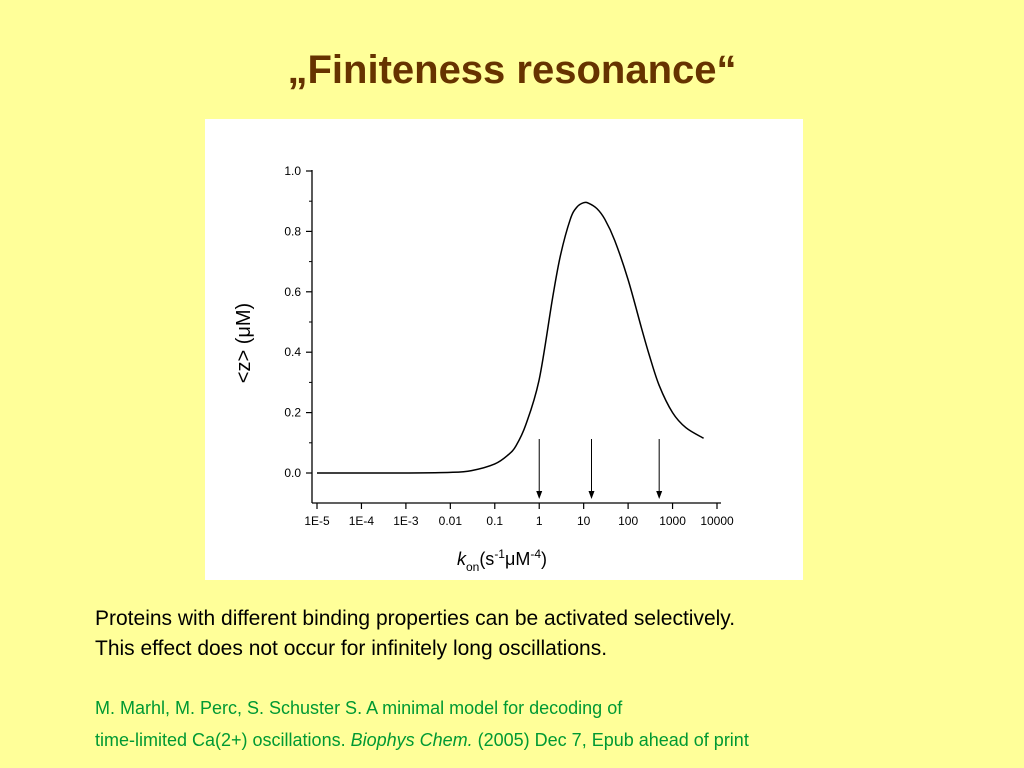 This screenshot has height=768, width=1024. What do you see at coordinates (519, 515) in the screenshot?
I see `x-ticks: 1E-5 1E-4 1E-3 0.01 0.1 1 10 100 1000 10000` at bounding box center [519, 515].